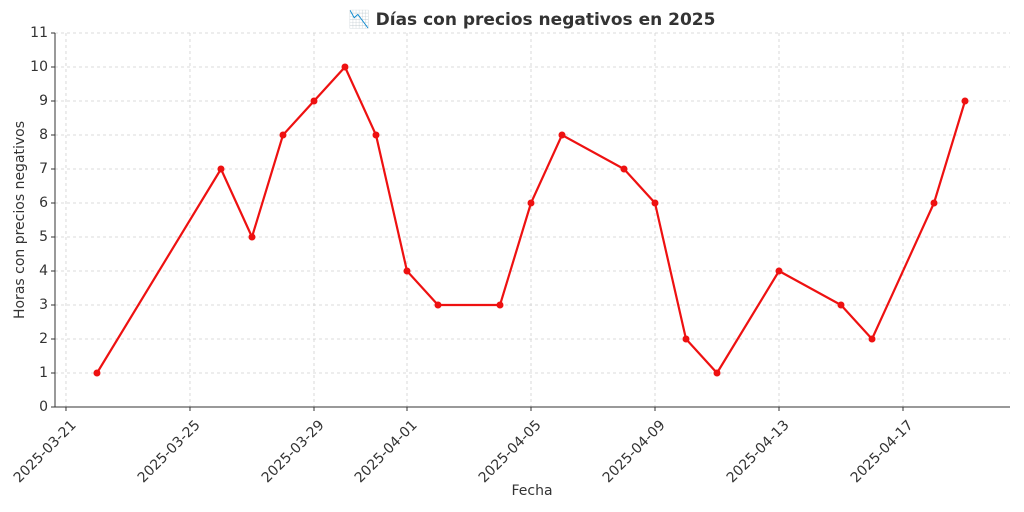 The image size is (1024, 512). I want to click on x-tick-label: 2025-04-17, so click(882, 451).